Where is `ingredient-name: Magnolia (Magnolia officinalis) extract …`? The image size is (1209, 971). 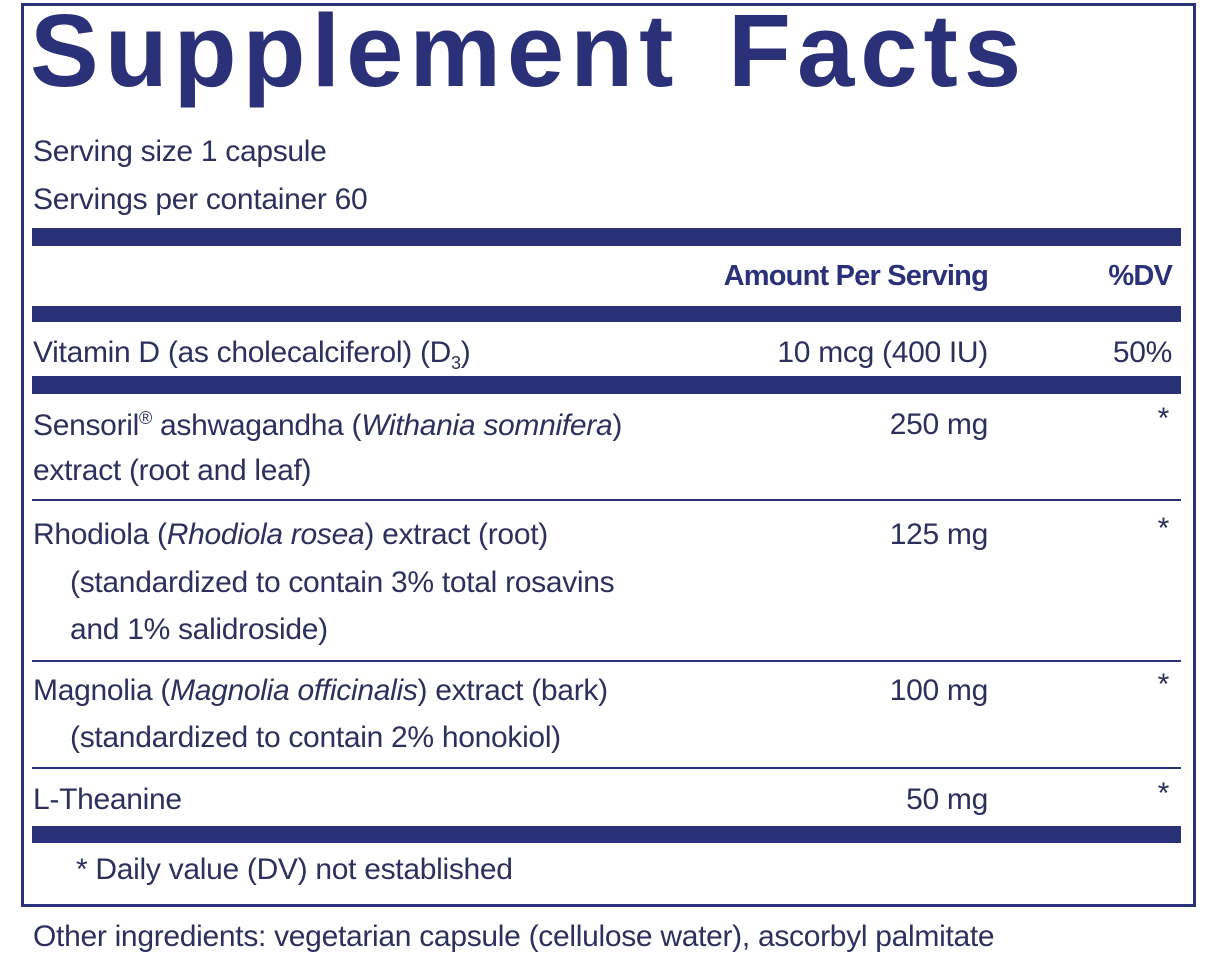 ingredient-name: Magnolia (Magnolia officinalis) extract … is located at coordinates (320, 690).